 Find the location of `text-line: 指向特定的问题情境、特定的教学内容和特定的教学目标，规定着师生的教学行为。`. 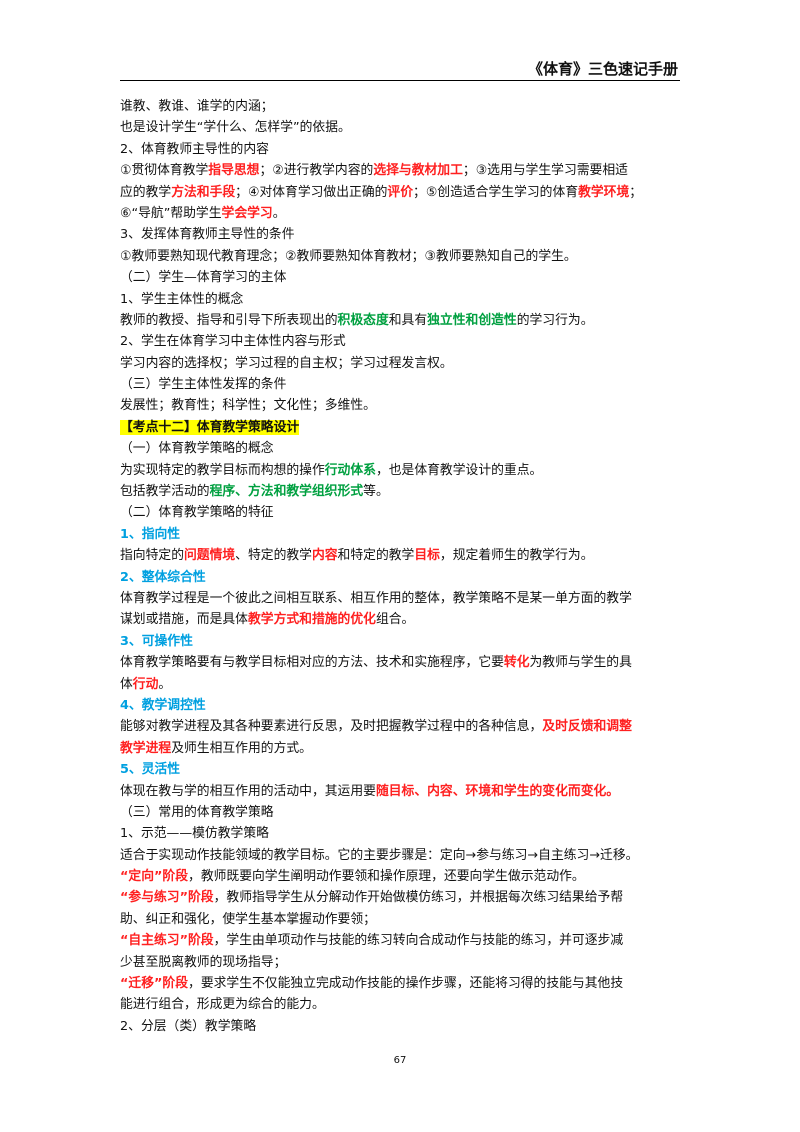

text-line: 指向特定的问题情境、特定的教学内容和特定的教学目标，规定着师生的教学行为。 is located at coordinates (400, 555).